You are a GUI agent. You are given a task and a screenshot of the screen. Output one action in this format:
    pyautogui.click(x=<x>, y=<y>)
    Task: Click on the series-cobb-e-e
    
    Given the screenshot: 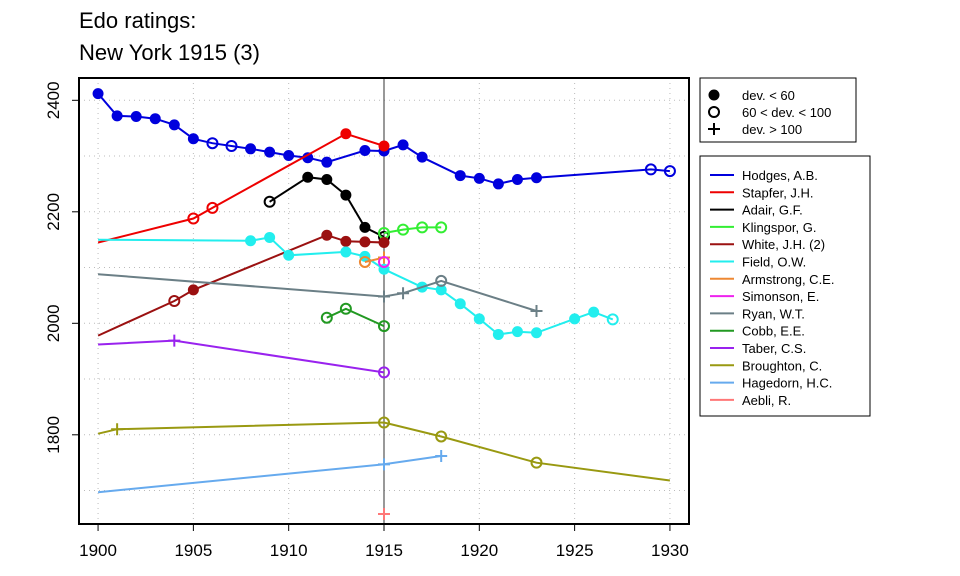 What is the action you would take?
    pyautogui.click(x=355, y=317)
    